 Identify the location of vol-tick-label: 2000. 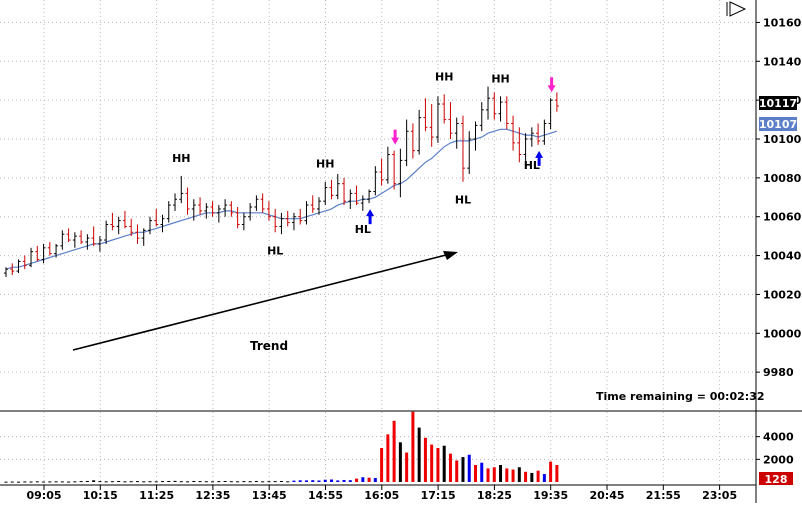
(778, 459).